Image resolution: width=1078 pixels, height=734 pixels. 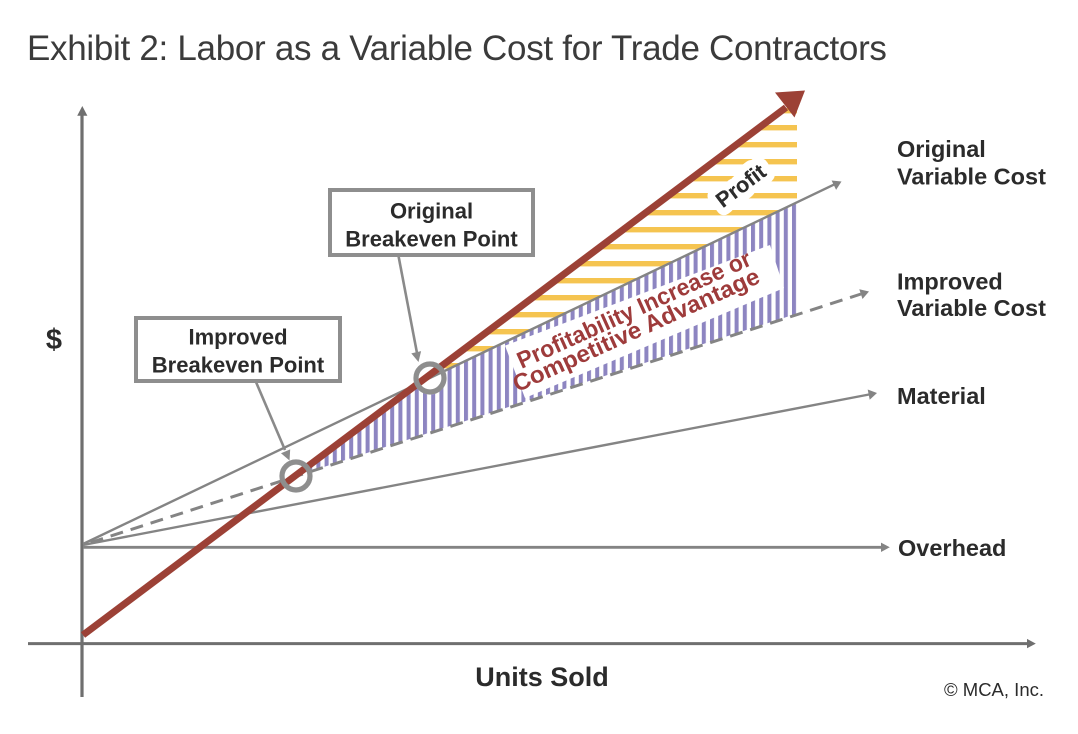 What do you see at coordinates (994, 689) in the screenshot?
I see `svg-text: © MCA, Inc.` at bounding box center [994, 689].